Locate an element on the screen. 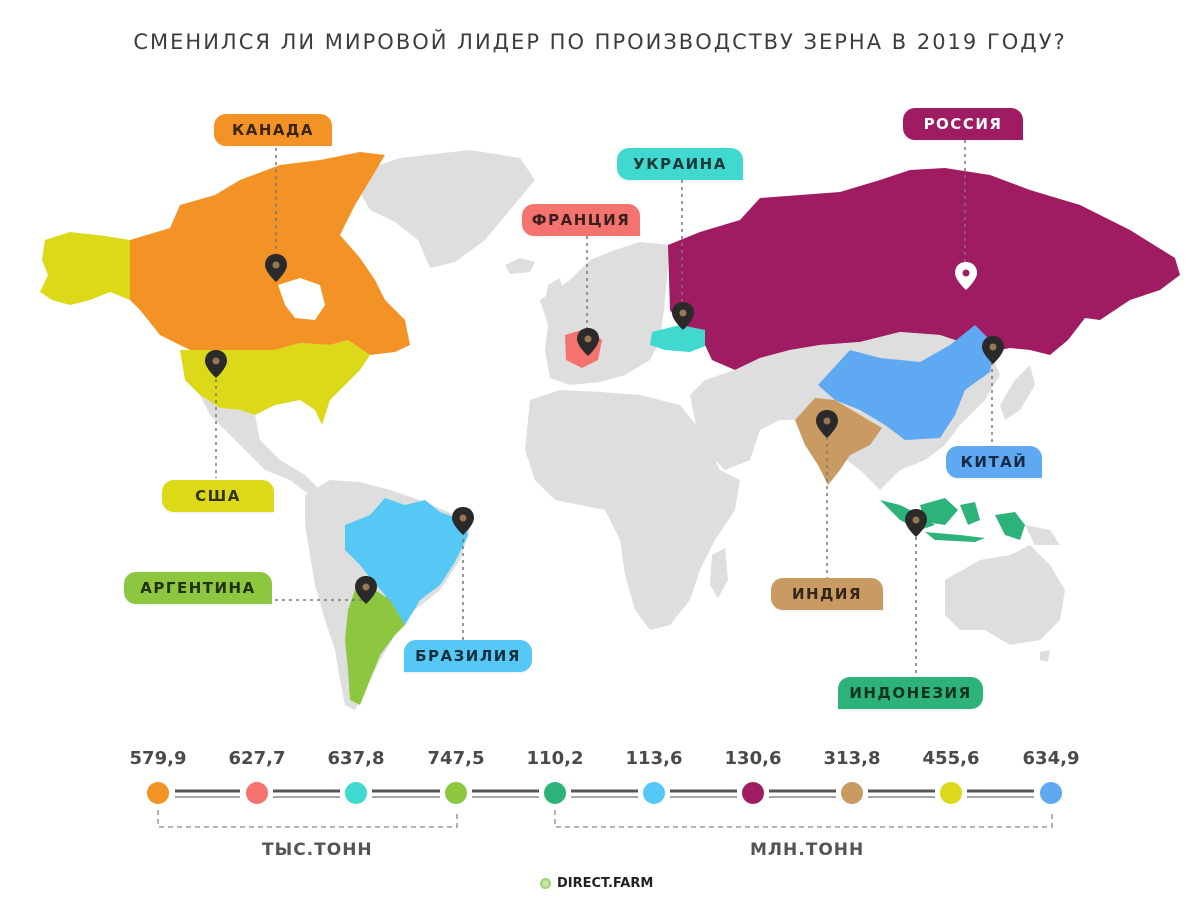  value-indonesia: 110,2 is located at coordinates (555, 758).